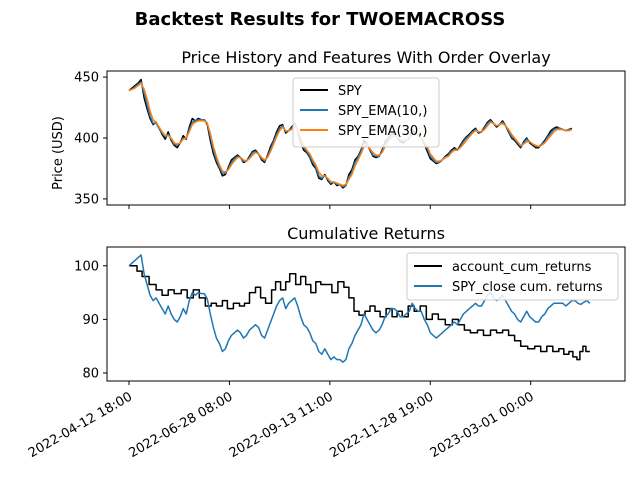 Image resolution: width=640 pixels, height=480 pixels. What do you see at coordinates (522, 267) in the screenshot?
I see `legend-label-account: account_cum_returns` at bounding box center [522, 267].